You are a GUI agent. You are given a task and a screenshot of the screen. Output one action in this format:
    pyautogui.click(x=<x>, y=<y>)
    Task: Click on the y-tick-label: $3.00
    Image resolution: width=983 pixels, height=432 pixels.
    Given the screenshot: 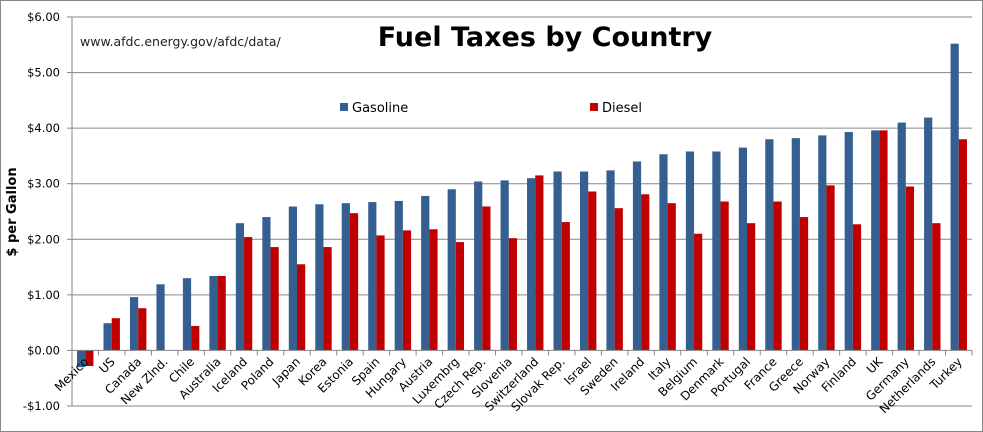 What is the action you would take?
    pyautogui.click(x=43, y=184)
    